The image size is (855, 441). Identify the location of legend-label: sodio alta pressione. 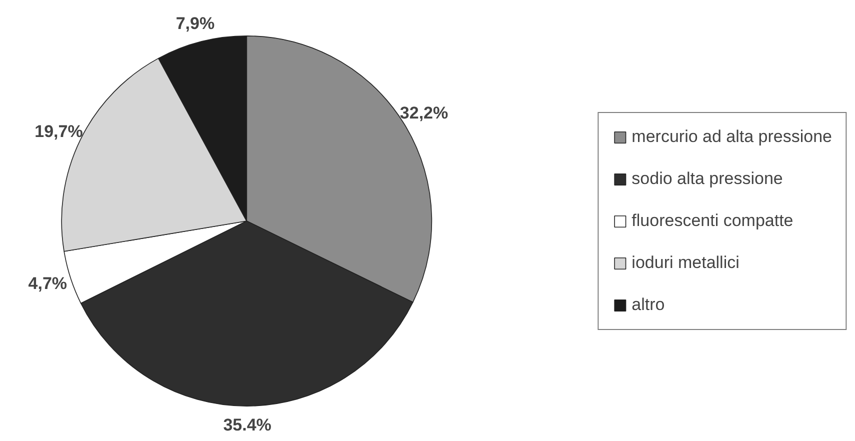
(707, 178).